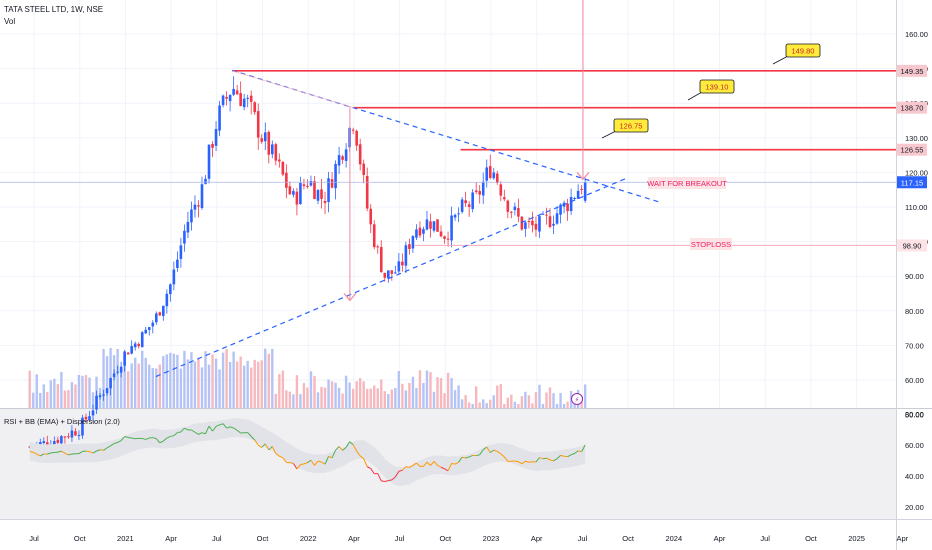 This screenshot has height=550, width=932. What do you see at coordinates (400, 538) in the screenshot?
I see `time-tick-label: Jul` at bounding box center [400, 538].